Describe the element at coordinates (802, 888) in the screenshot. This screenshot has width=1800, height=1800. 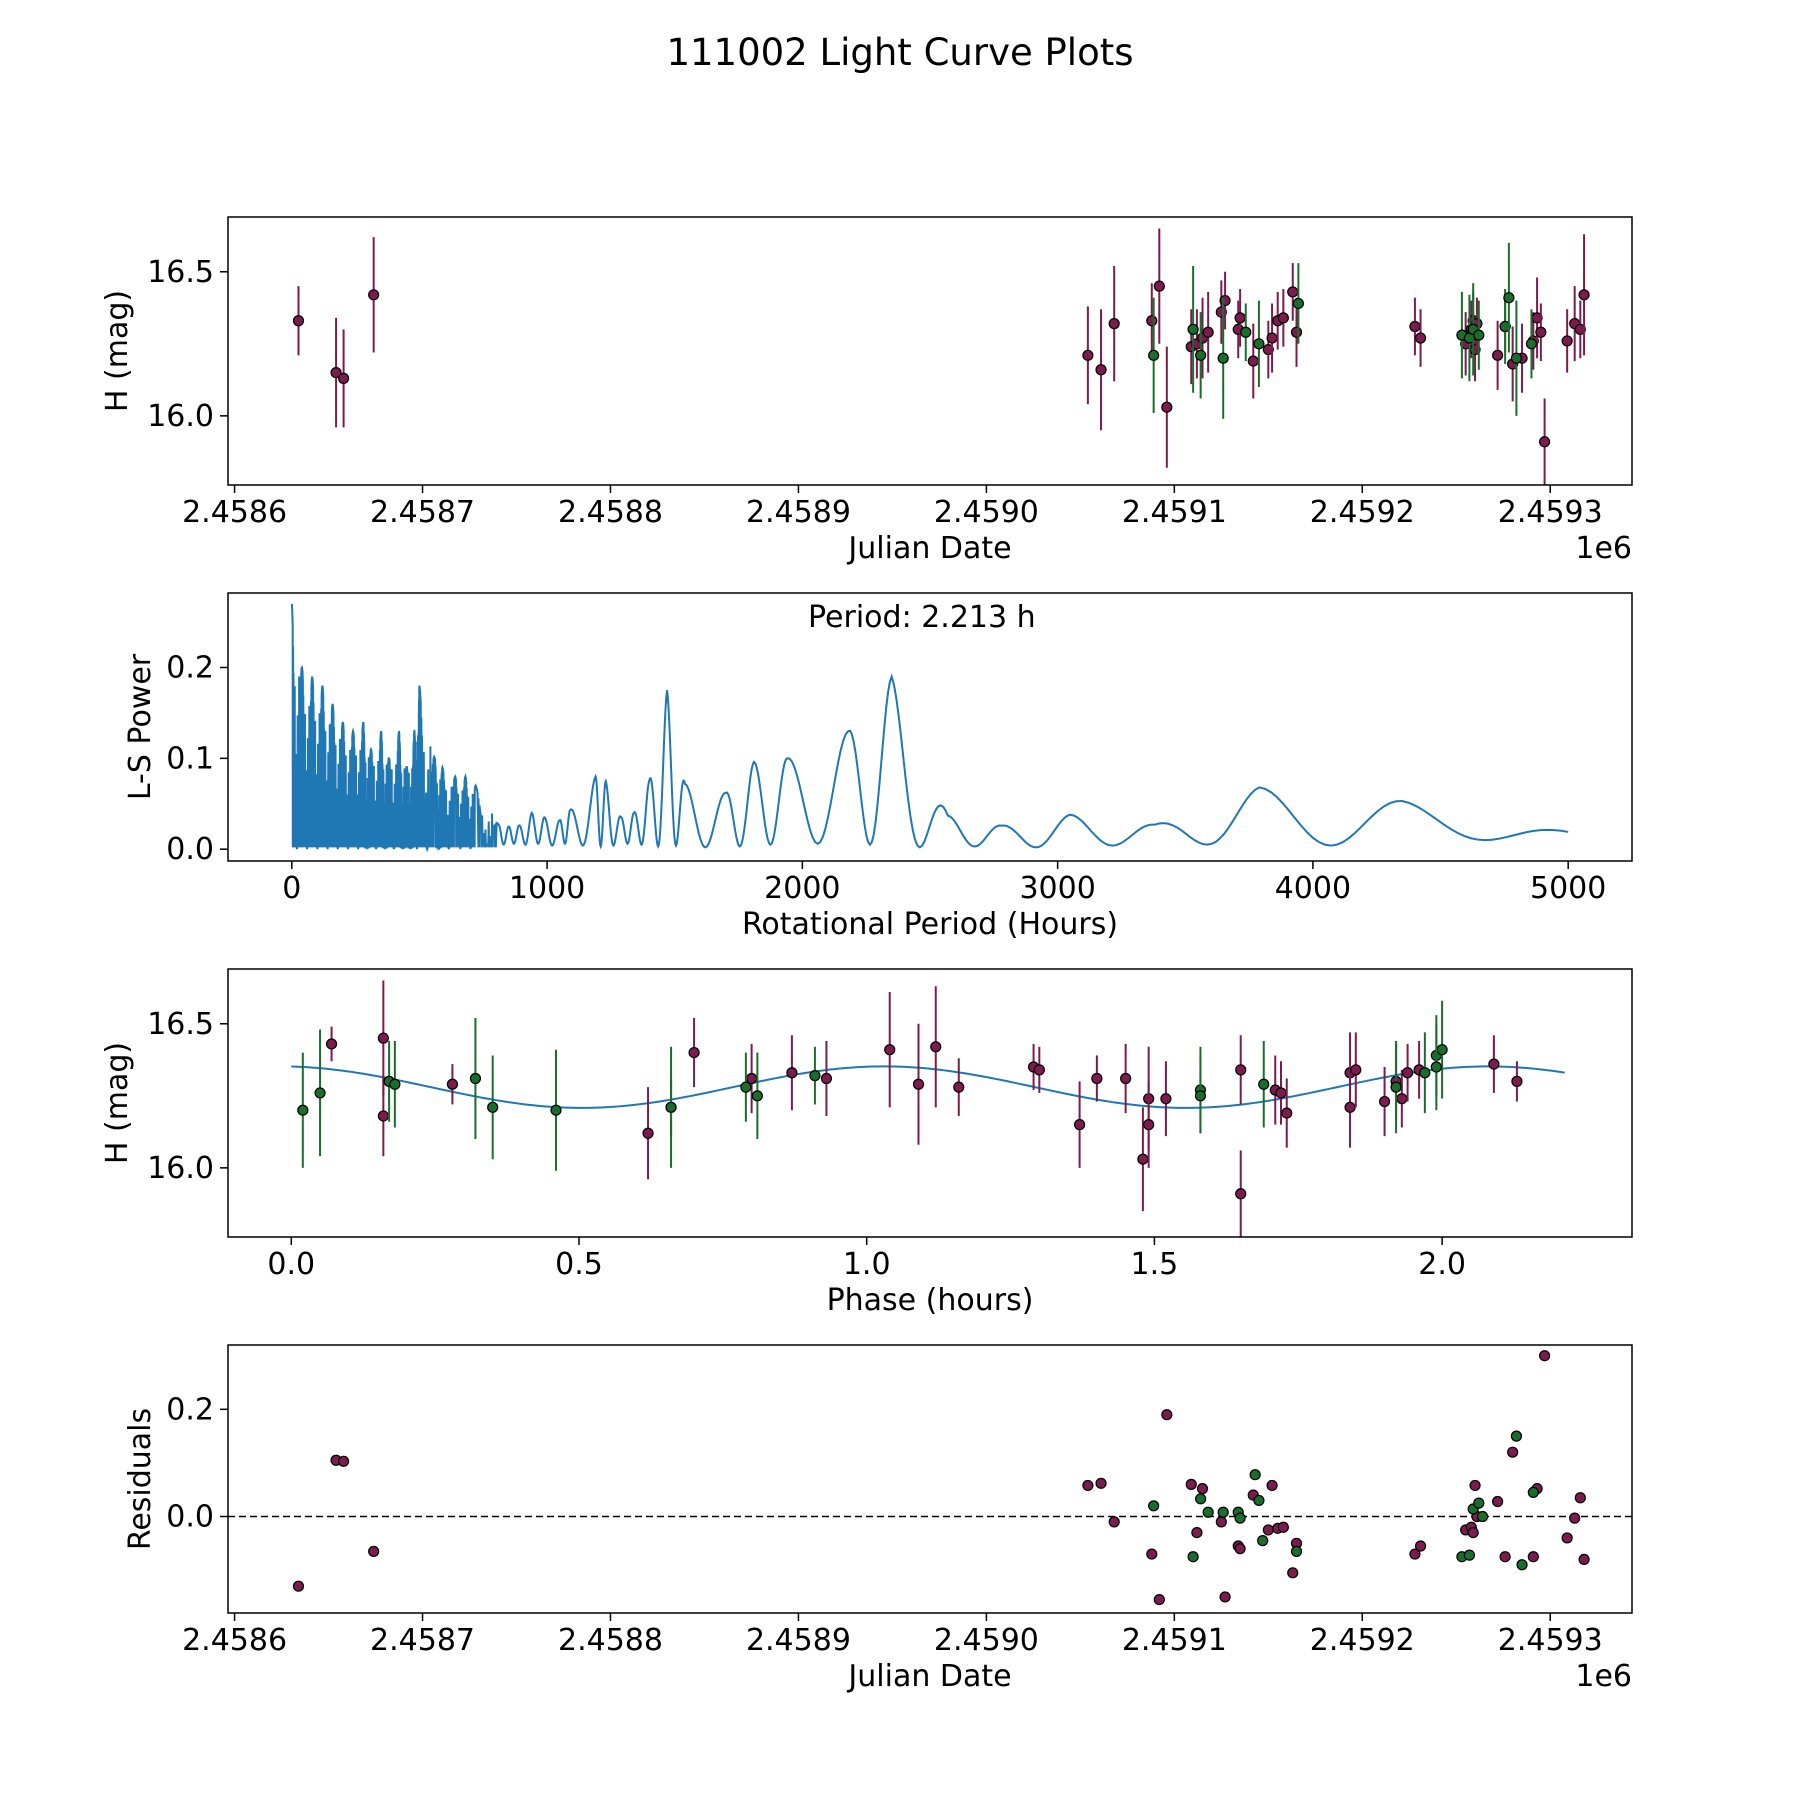
I see `x-tick-label: 2000` at that location.